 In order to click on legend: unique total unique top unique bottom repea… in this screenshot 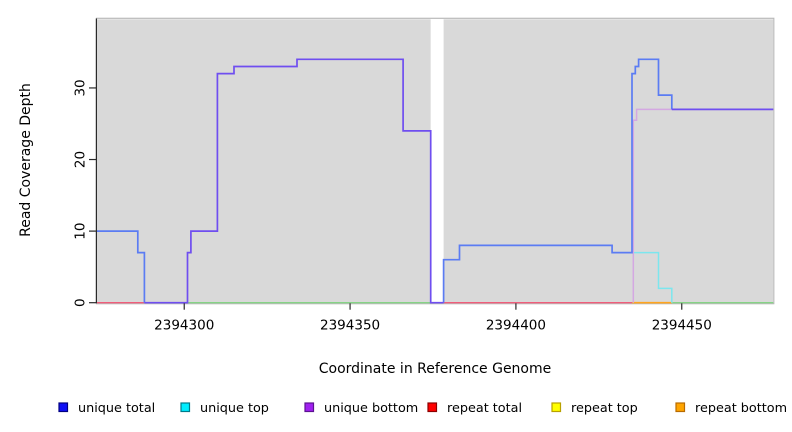, I will do `click(422, 408)`.